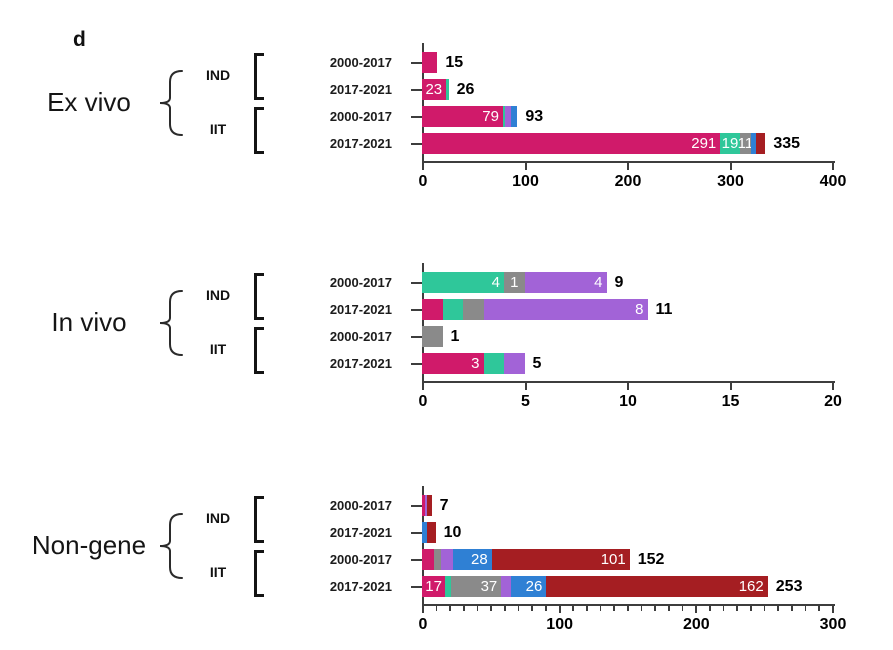 This screenshot has height=650, width=893. Describe the element at coordinates (490, 116) in the screenshot. I see `bar-segment-label: 79` at that location.